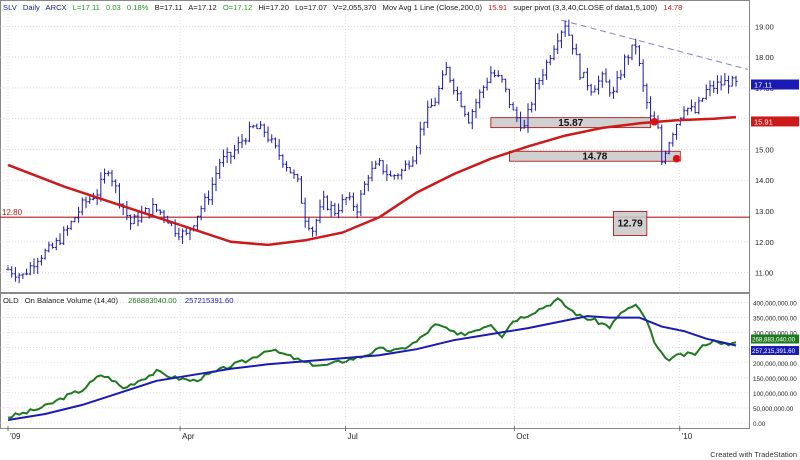 The height and width of the screenshot is (460, 800). I want to click on obv-y-tick-label: 100,000,000.00, so click(775, 394).